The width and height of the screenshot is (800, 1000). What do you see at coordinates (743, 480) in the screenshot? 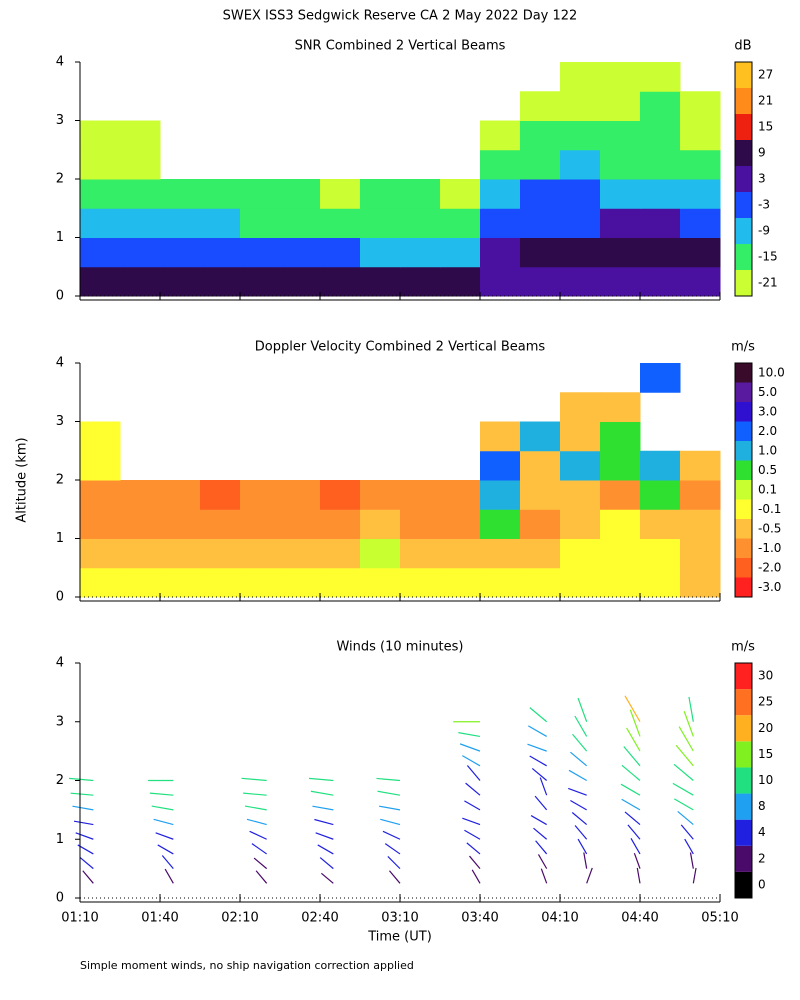
I see `colorbar-frame` at bounding box center [743, 480].